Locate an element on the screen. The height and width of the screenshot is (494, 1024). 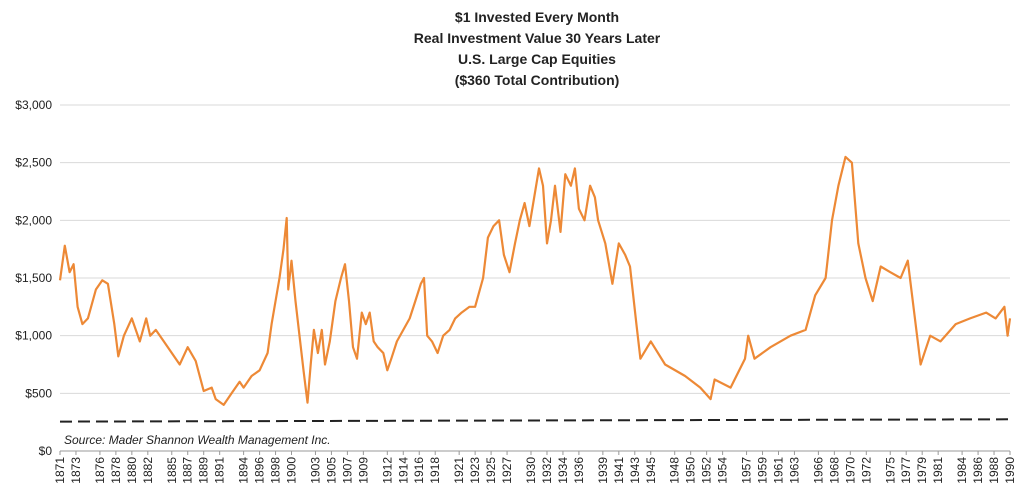
y-tick-label: $1,500 is located at coordinates (33, 278).